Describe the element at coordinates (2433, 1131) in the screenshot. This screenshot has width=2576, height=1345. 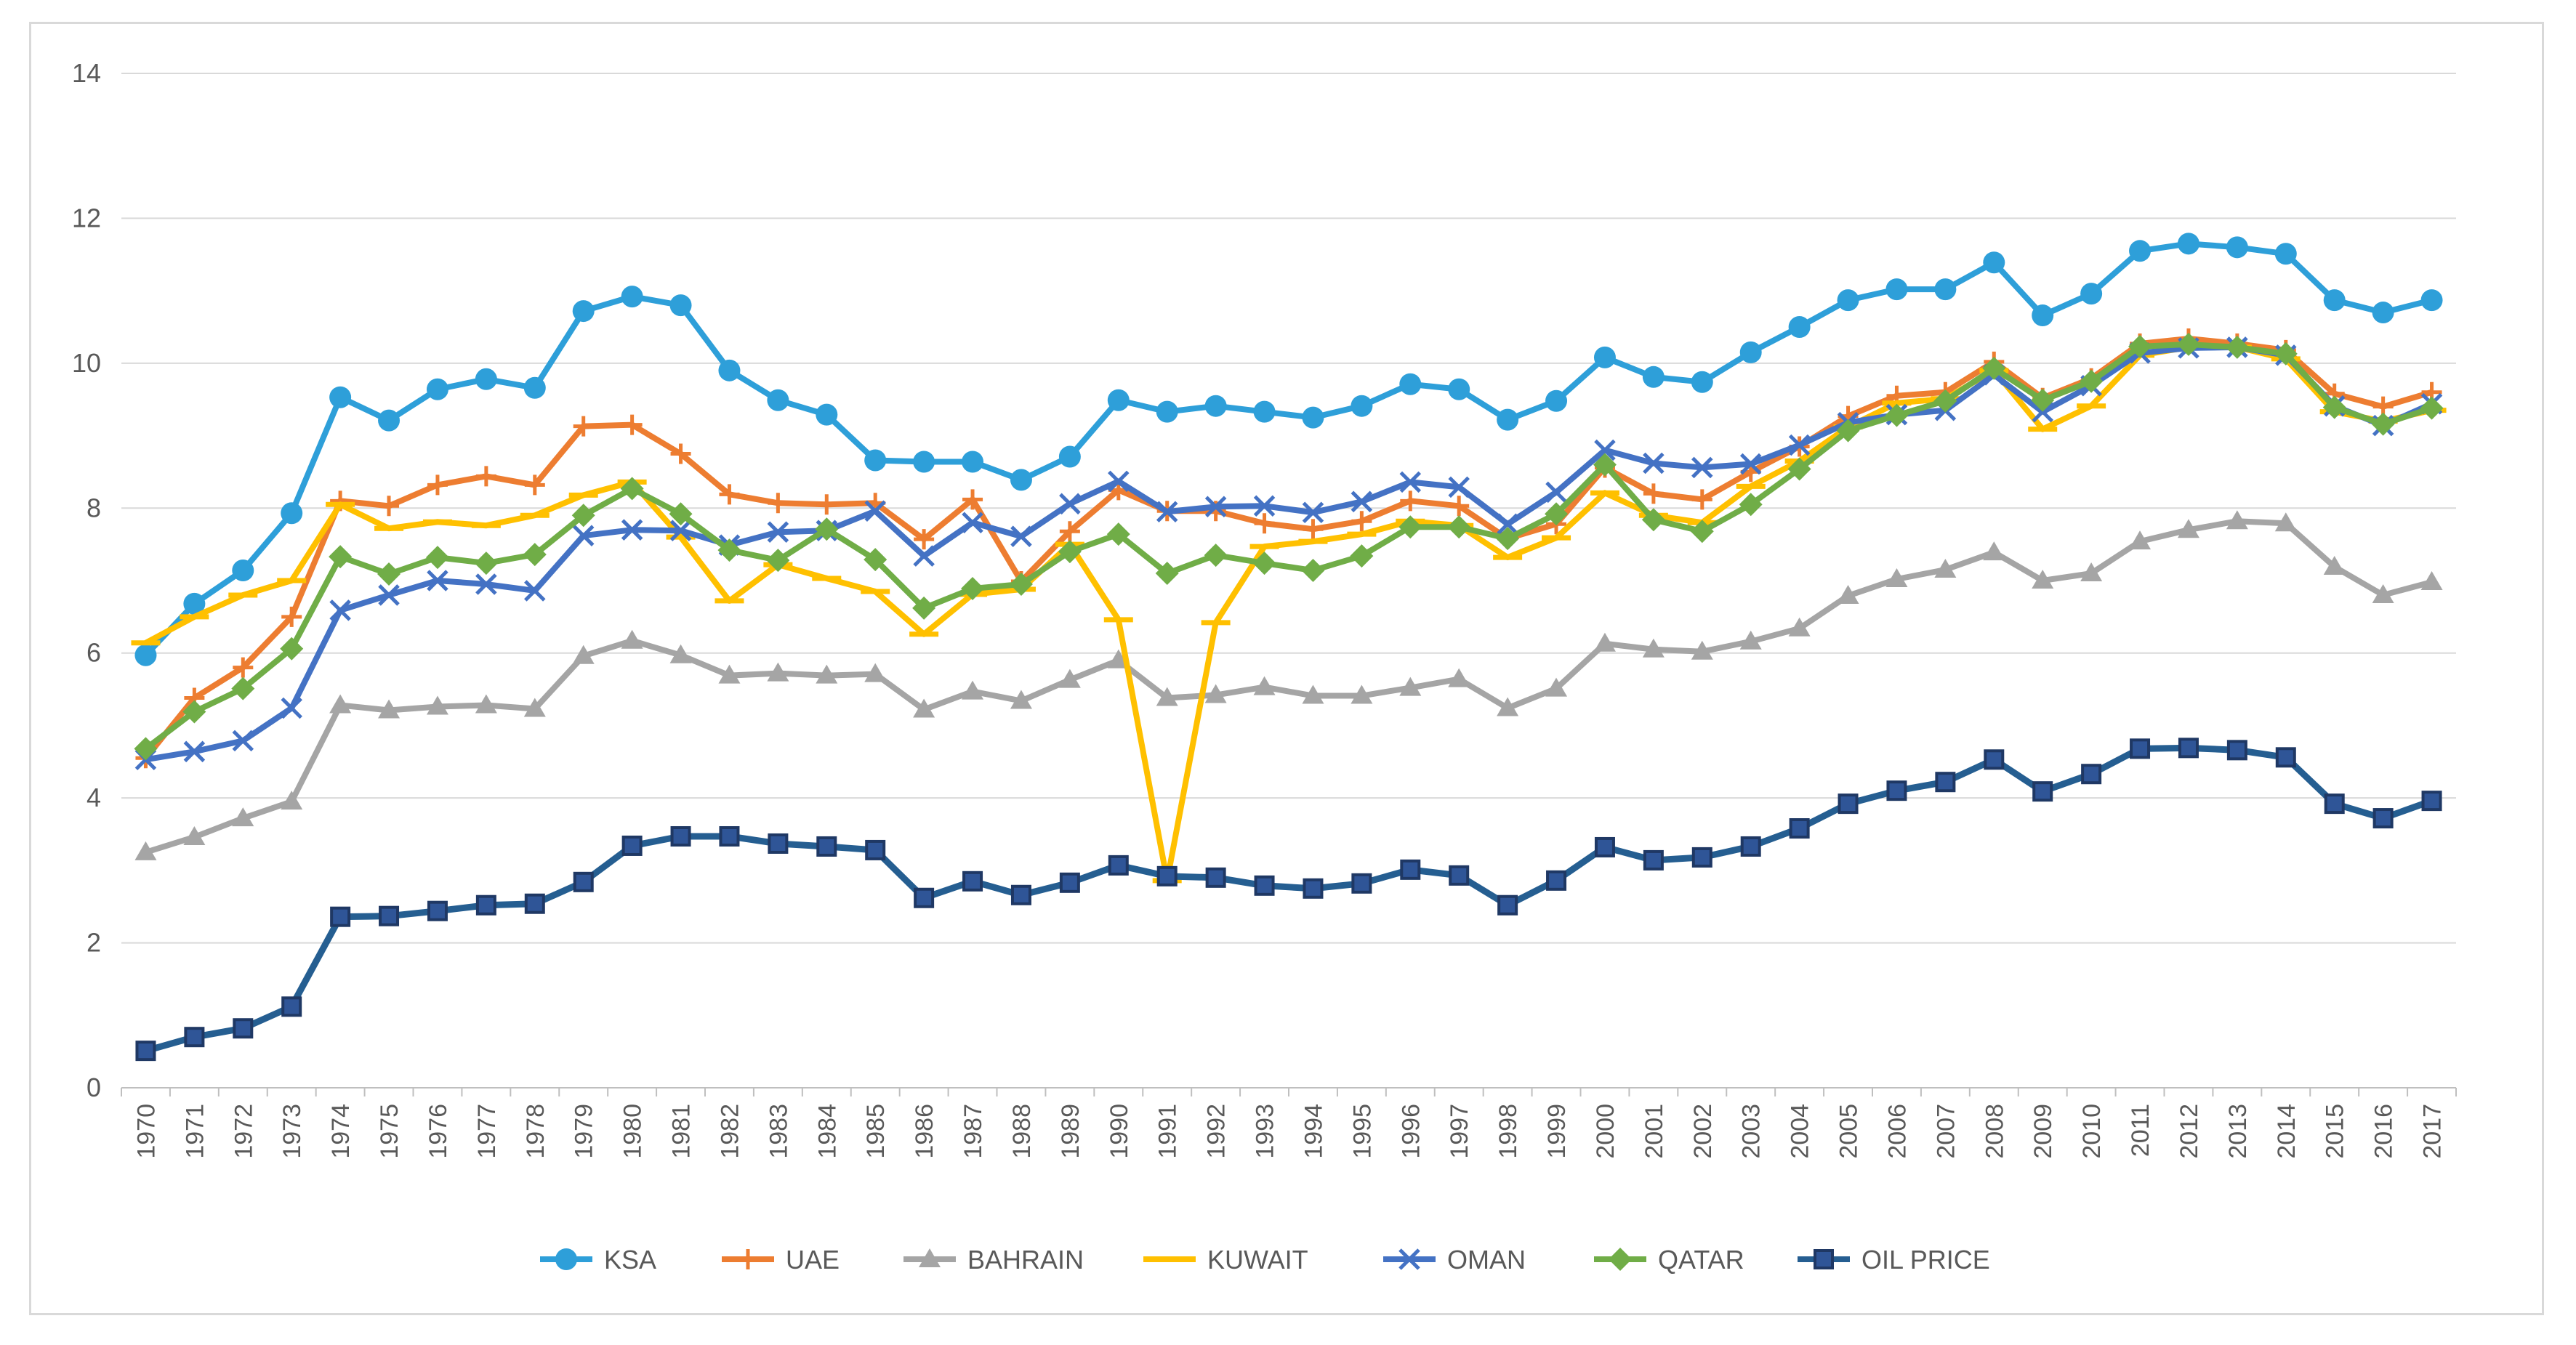
I see `x-tick-label: 2017` at that location.